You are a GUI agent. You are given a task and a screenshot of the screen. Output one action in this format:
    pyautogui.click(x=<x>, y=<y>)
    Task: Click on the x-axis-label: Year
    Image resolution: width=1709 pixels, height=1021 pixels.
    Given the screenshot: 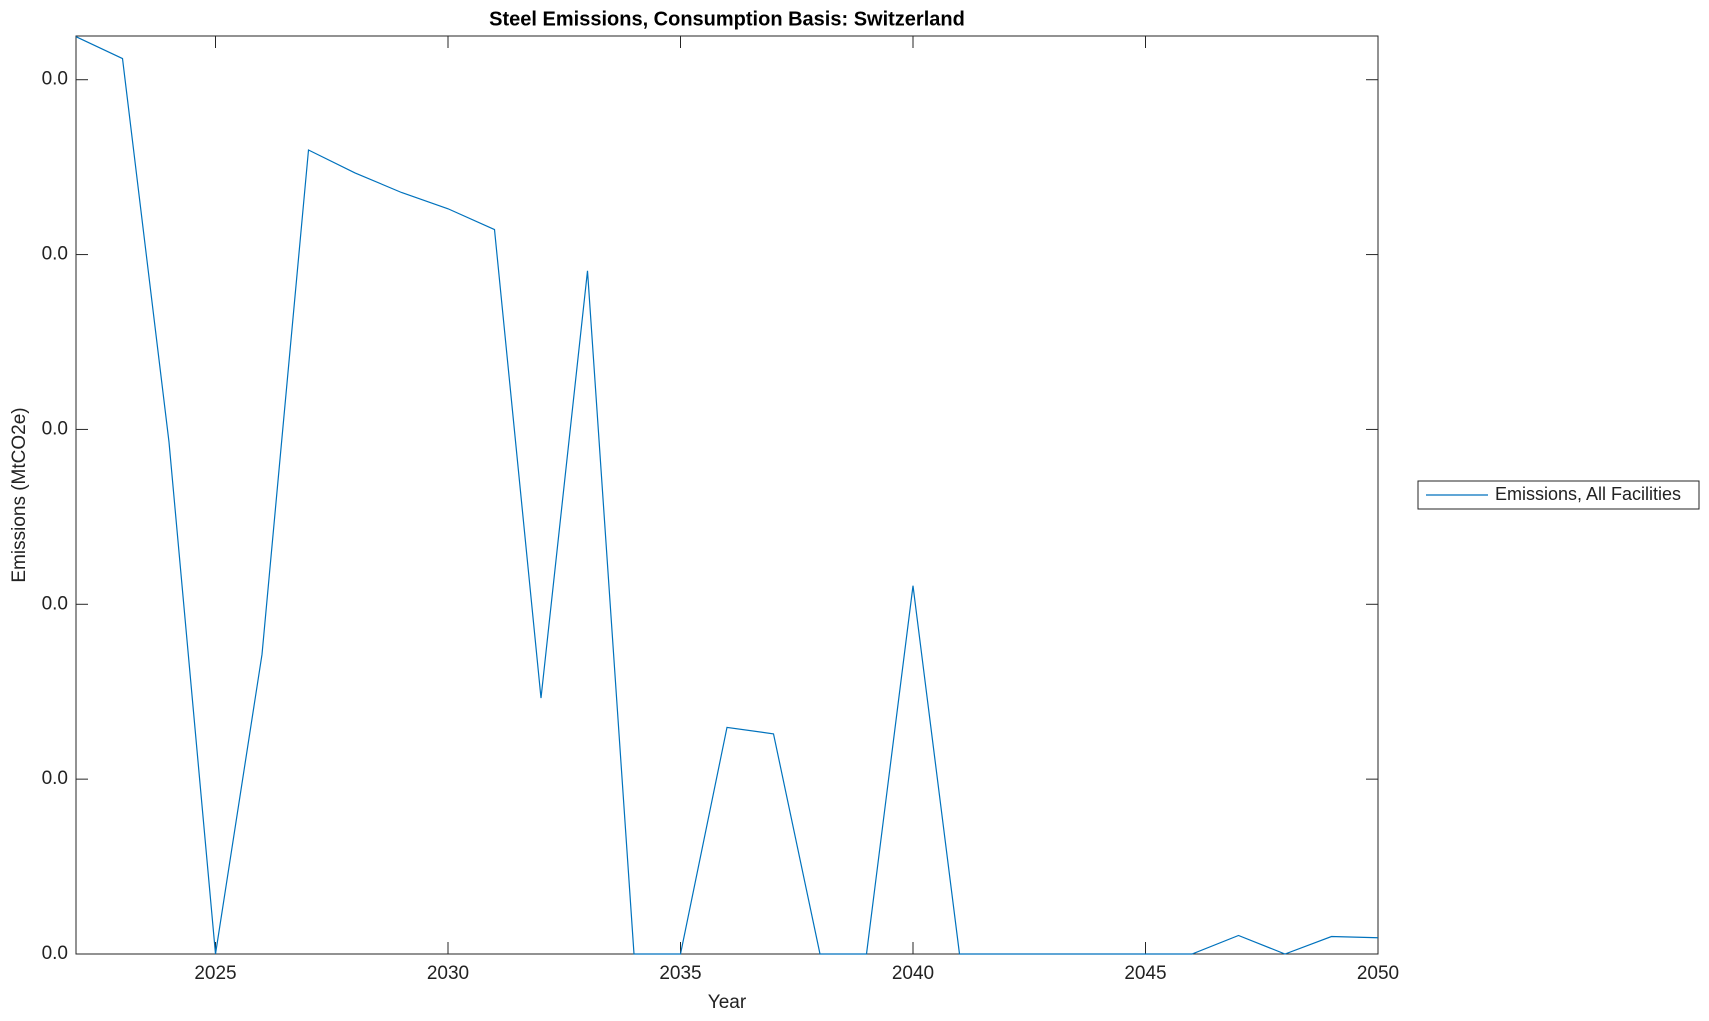 What is the action you would take?
    pyautogui.click(x=727, y=1002)
    